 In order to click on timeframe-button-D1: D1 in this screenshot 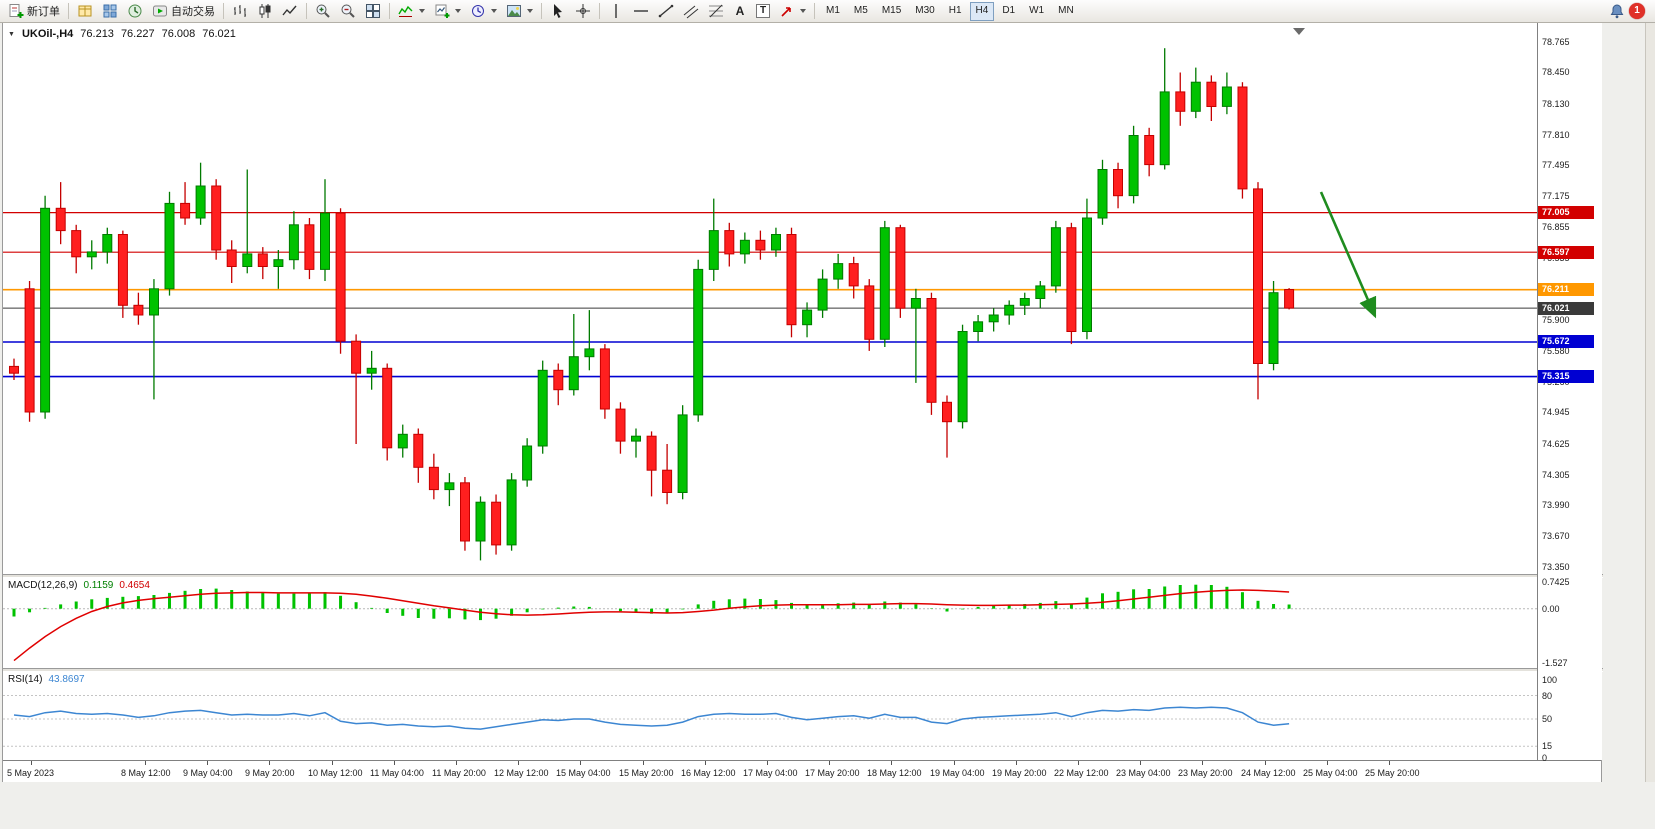, I will do `click(1009, 10)`.